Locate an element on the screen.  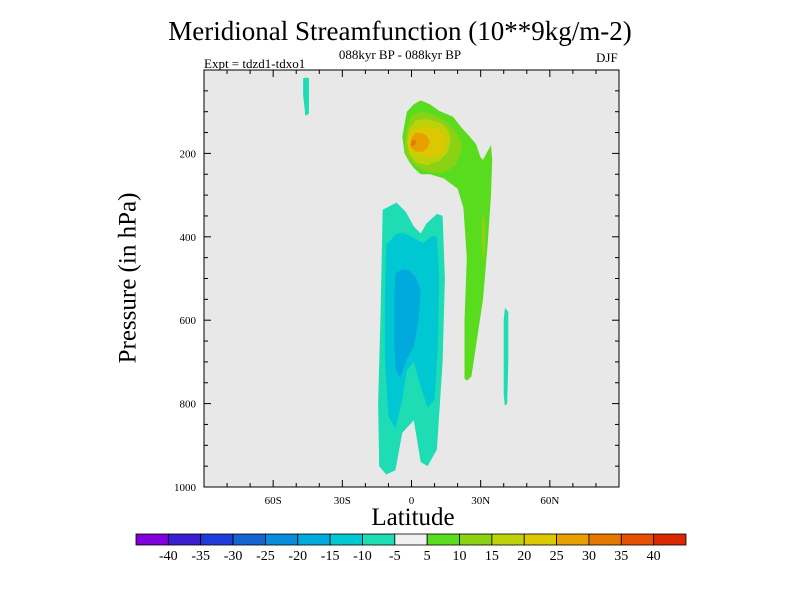
colorbar-label: 5 is located at coordinates (427, 556).